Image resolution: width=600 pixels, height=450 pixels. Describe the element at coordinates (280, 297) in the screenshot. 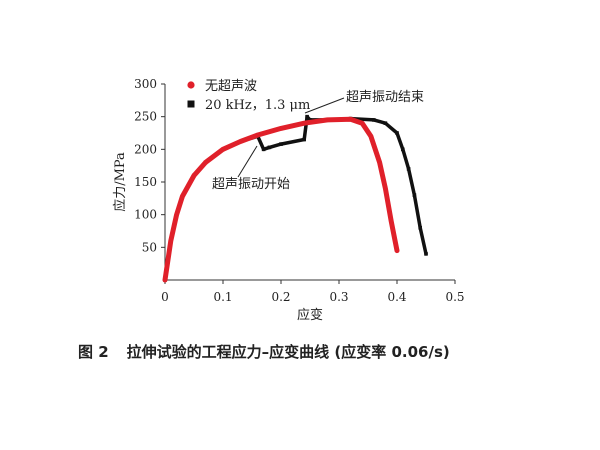

I see `x-tick-label: 0.2` at that location.